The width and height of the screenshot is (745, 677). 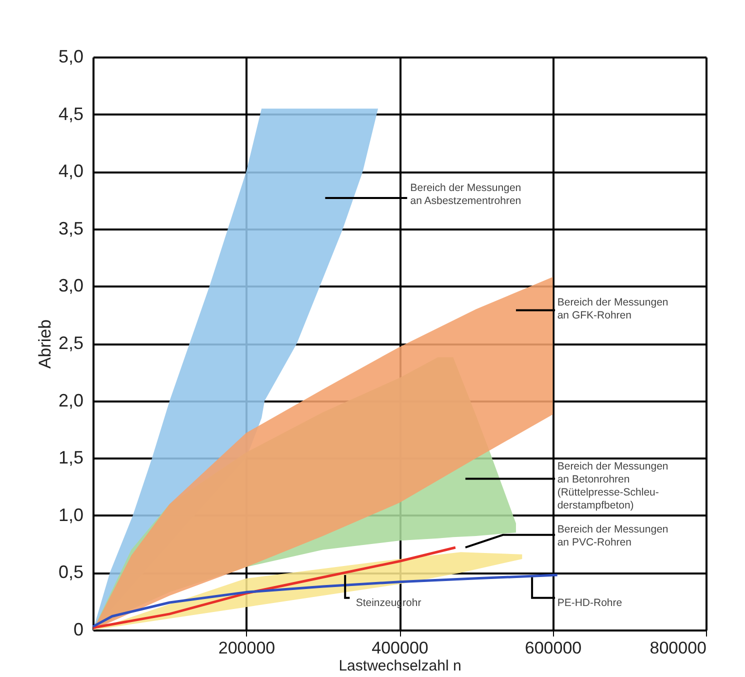 I want to click on y-tick-label: 1,0, so click(x=71, y=514).